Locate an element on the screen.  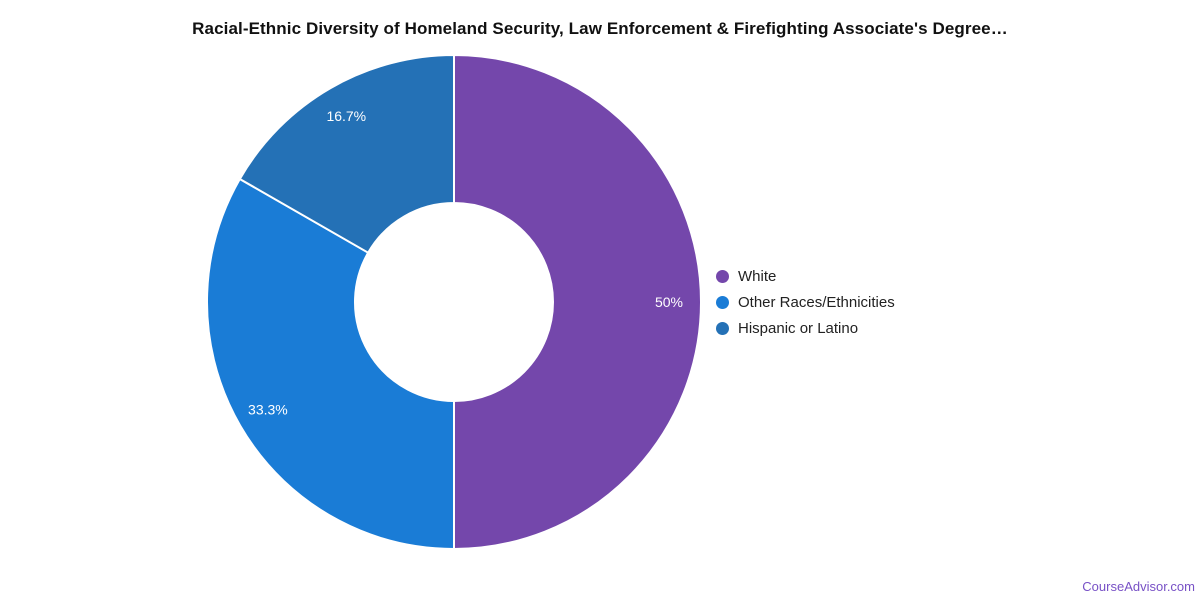
legend-label-white: White is located at coordinates (757, 276).